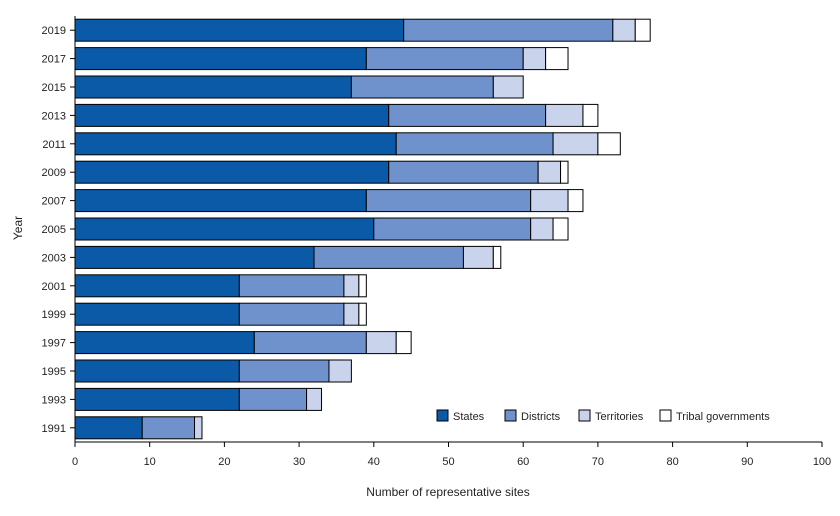  What do you see at coordinates (232, 115) in the screenshot?
I see `bar-2013-states` at bounding box center [232, 115].